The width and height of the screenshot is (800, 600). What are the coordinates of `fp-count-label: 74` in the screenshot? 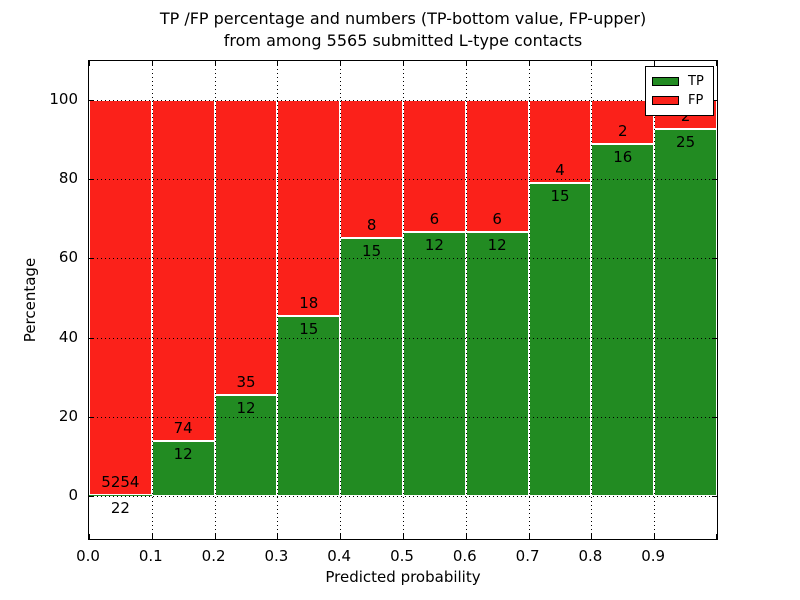 It's located at (183, 427).